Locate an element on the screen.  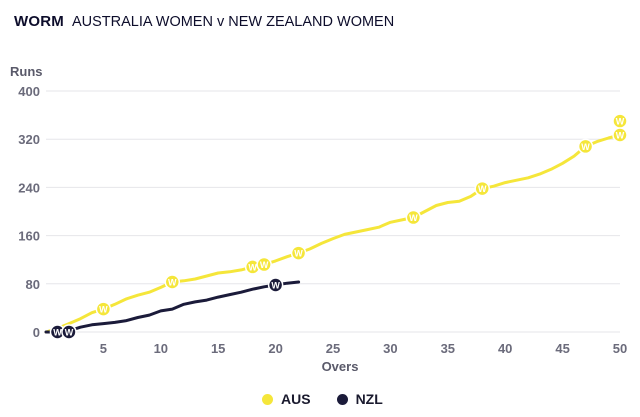
y-tick-320: 320 is located at coordinates (29, 139).